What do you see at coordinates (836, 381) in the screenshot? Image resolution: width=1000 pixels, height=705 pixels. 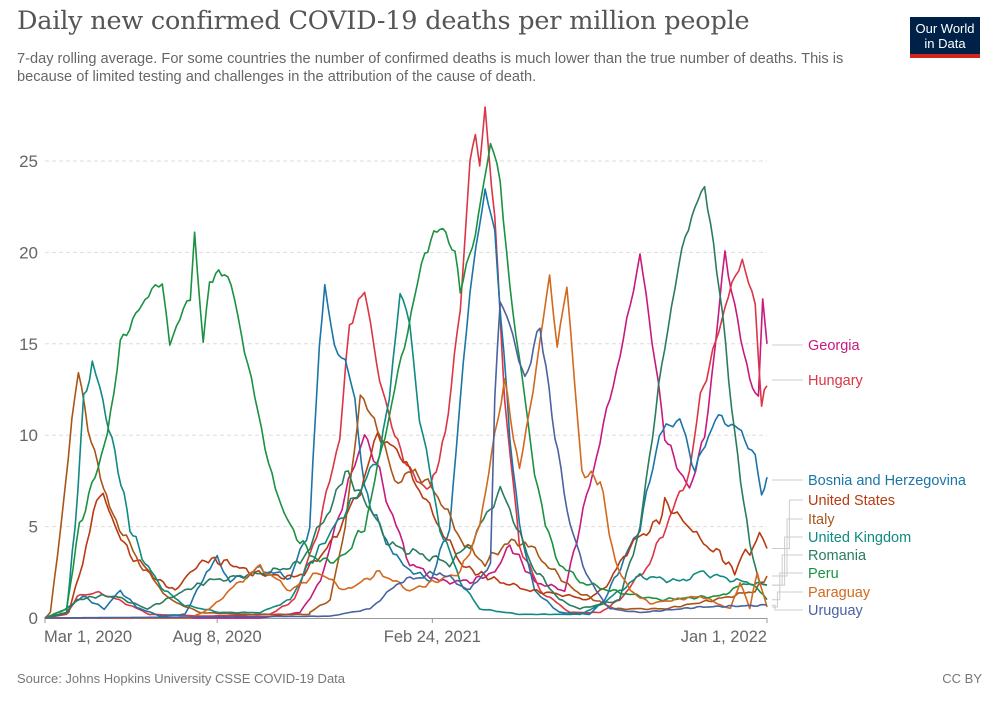 I see `legend-label-hungary: Hungary` at bounding box center [836, 381].